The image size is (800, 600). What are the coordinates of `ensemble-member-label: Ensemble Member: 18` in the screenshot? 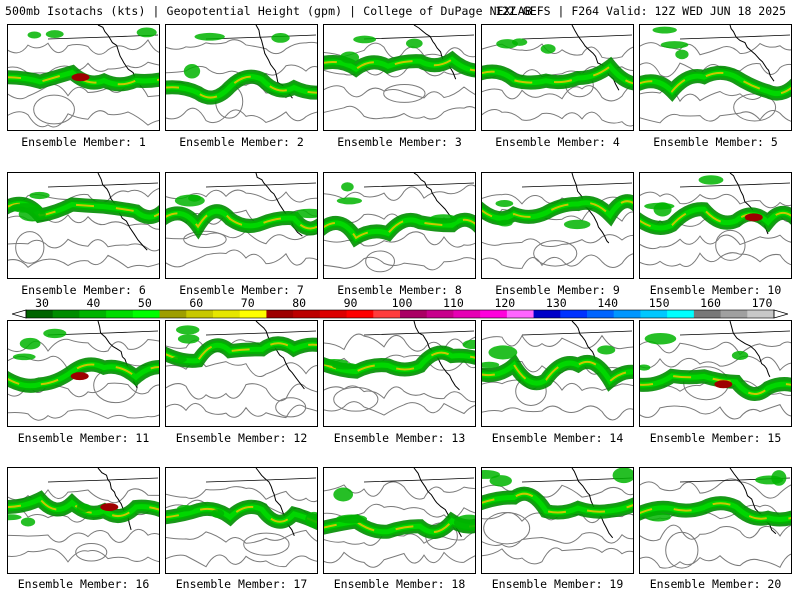 It's located at (399, 584).